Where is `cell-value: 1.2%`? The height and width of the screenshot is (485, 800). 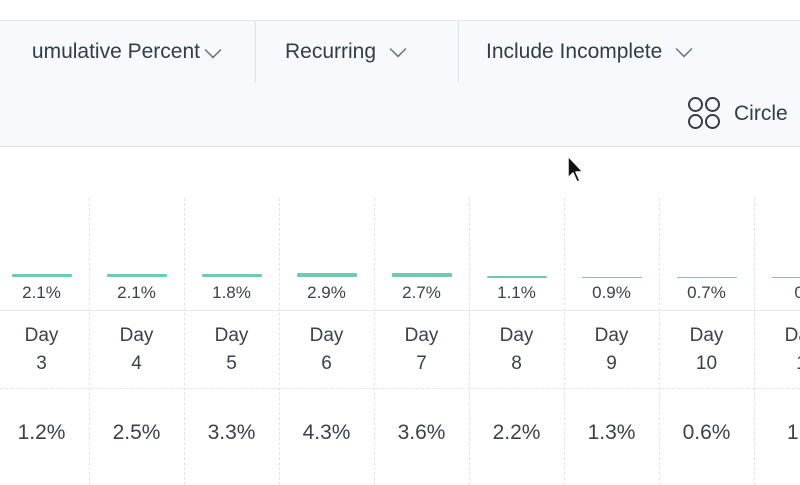 cell-value: 1.2% is located at coordinates (41, 432).